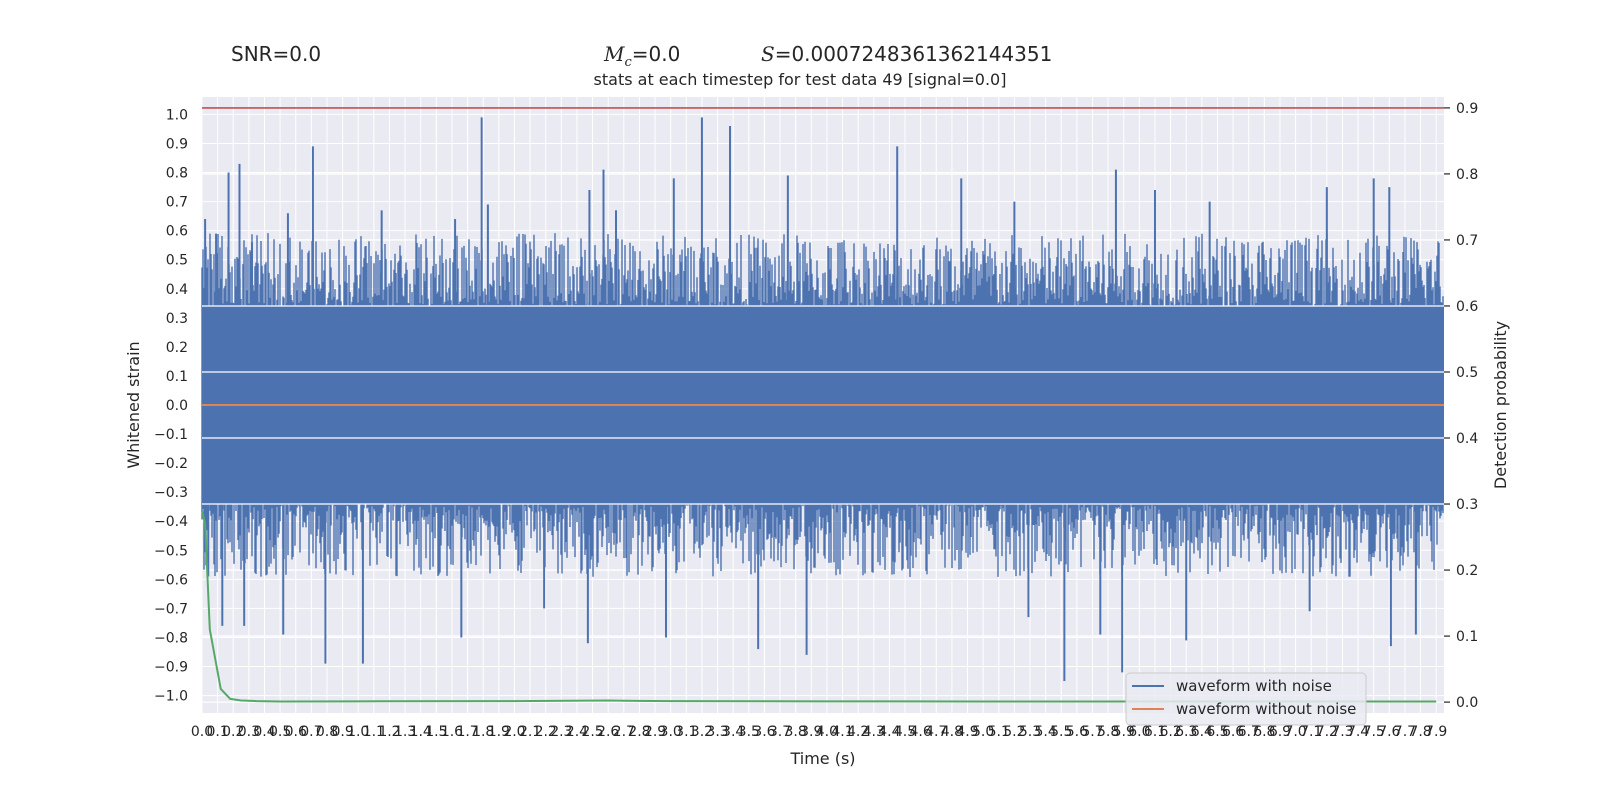  I want to click on y2-tick-label: 0.4, so click(1467, 439).